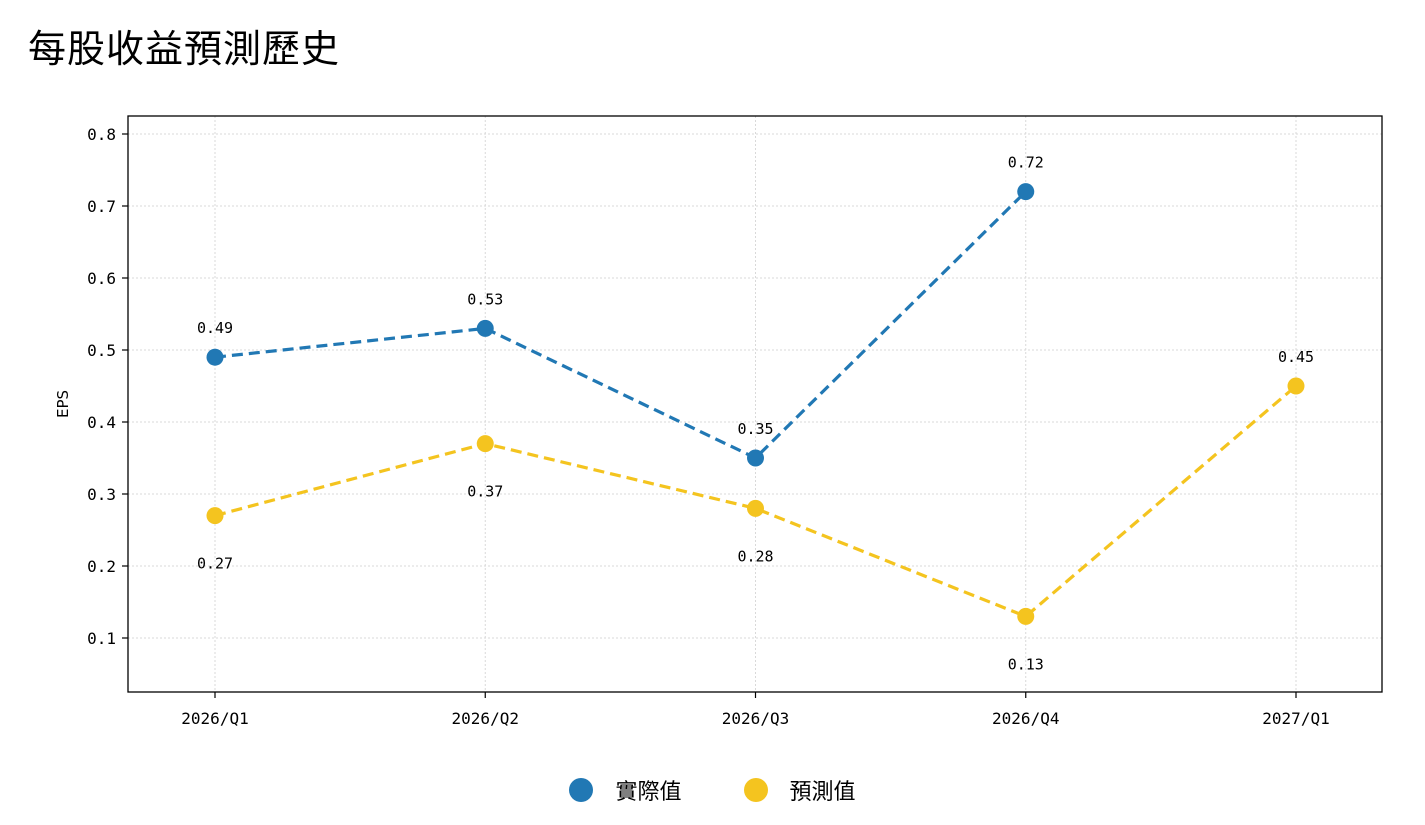 The width and height of the screenshot is (1425, 825). I want to click on data-label: 0.27, so click(215, 564).